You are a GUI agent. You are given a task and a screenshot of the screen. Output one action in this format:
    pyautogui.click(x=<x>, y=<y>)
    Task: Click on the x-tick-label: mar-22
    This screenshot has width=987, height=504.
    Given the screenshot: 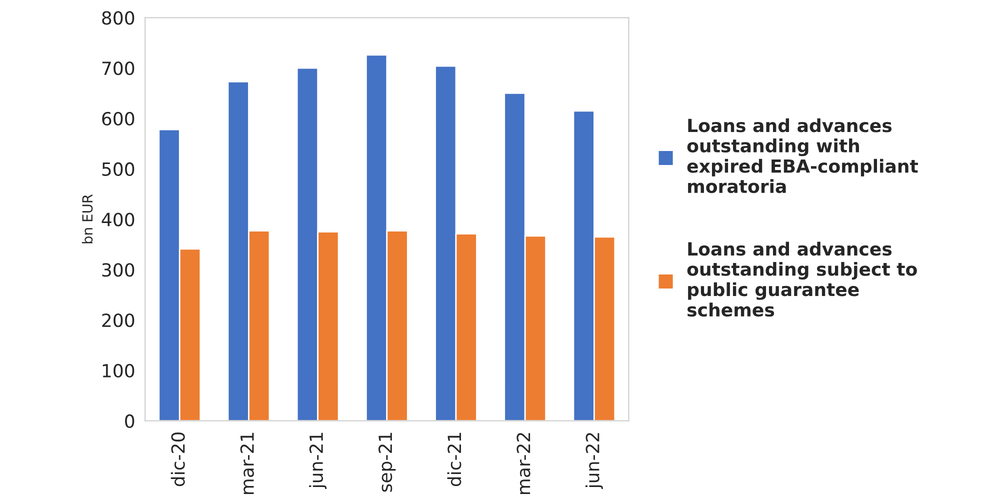 What is the action you would take?
    pyautogui.click(x=523, y=463)
    